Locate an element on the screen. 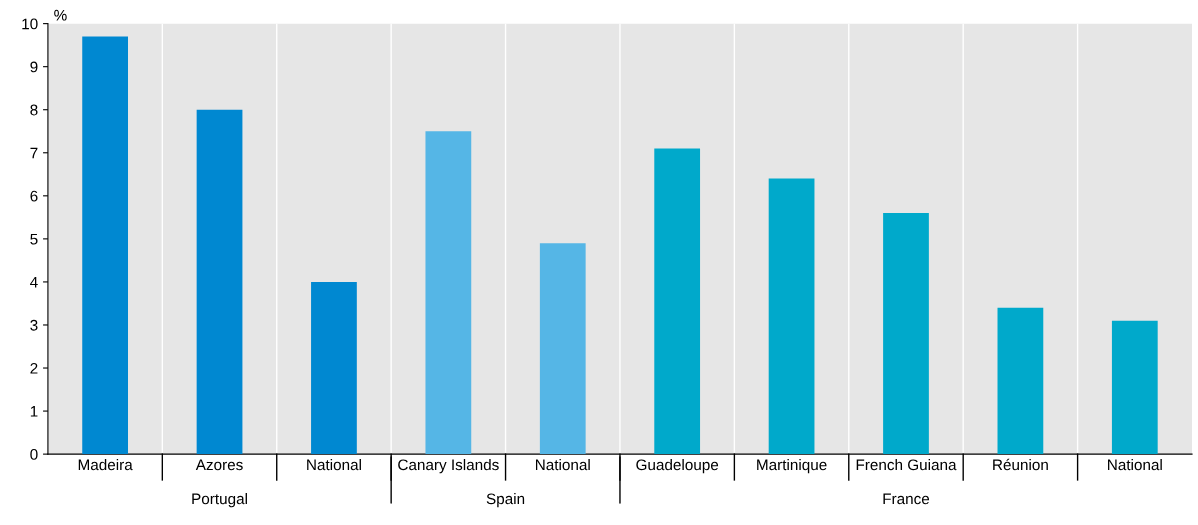 The height and width of the screenshot is (525, 1198). x-tick-label: Martinique is located at coordinates (792, 466).